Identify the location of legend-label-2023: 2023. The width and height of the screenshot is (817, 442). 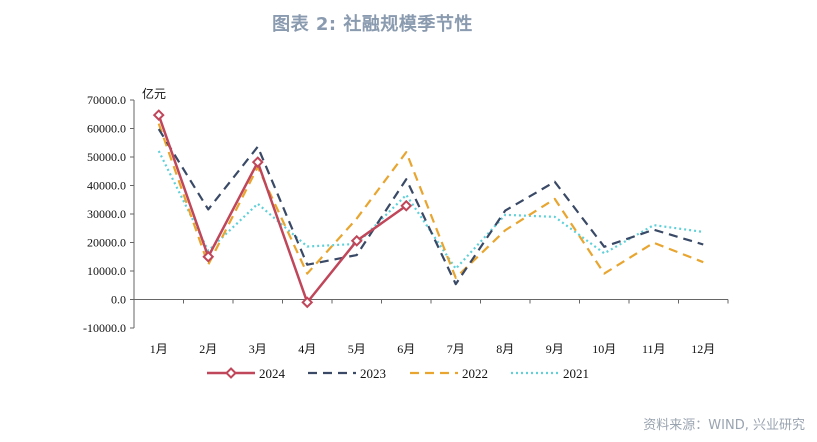
(373, 373).